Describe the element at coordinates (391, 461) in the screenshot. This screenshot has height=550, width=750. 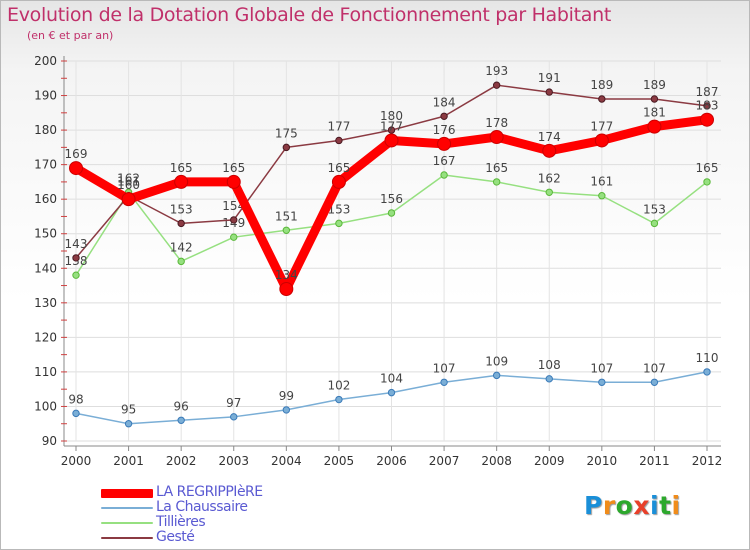
I see `x-tick-label: 2006` at that location.